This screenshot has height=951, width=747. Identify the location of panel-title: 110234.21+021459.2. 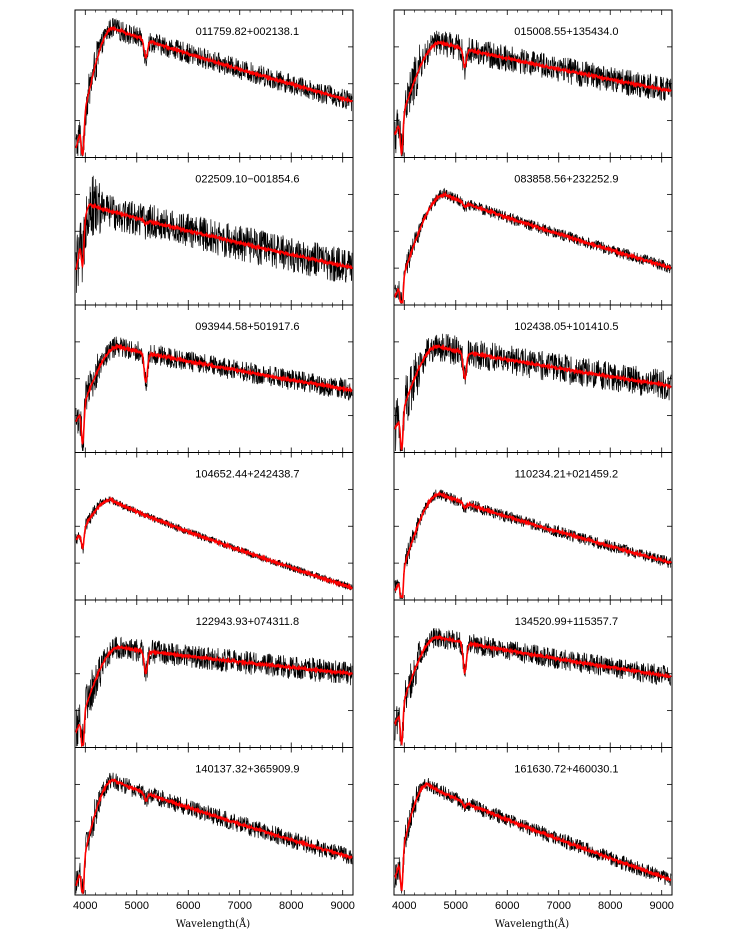
(567, 475).